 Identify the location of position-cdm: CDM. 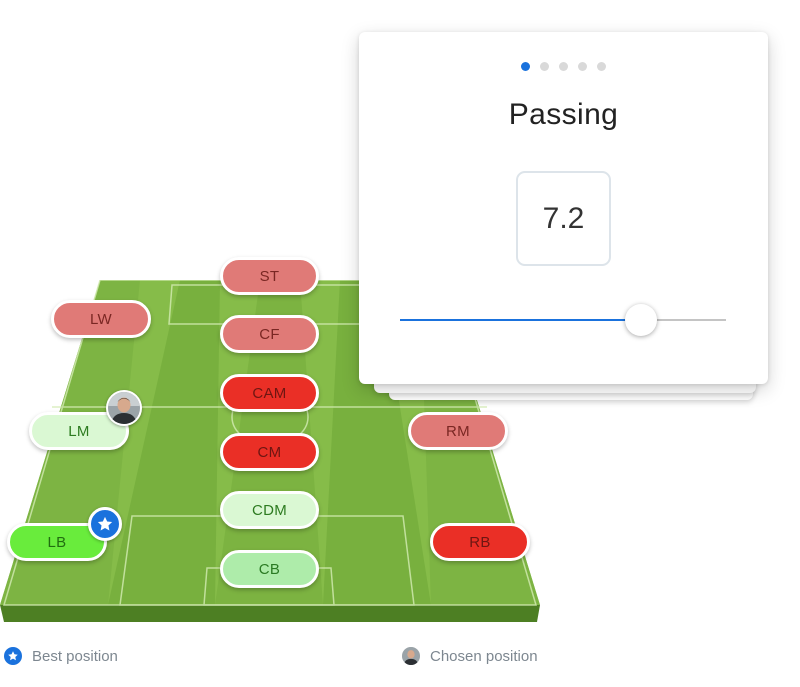
(269, 510).